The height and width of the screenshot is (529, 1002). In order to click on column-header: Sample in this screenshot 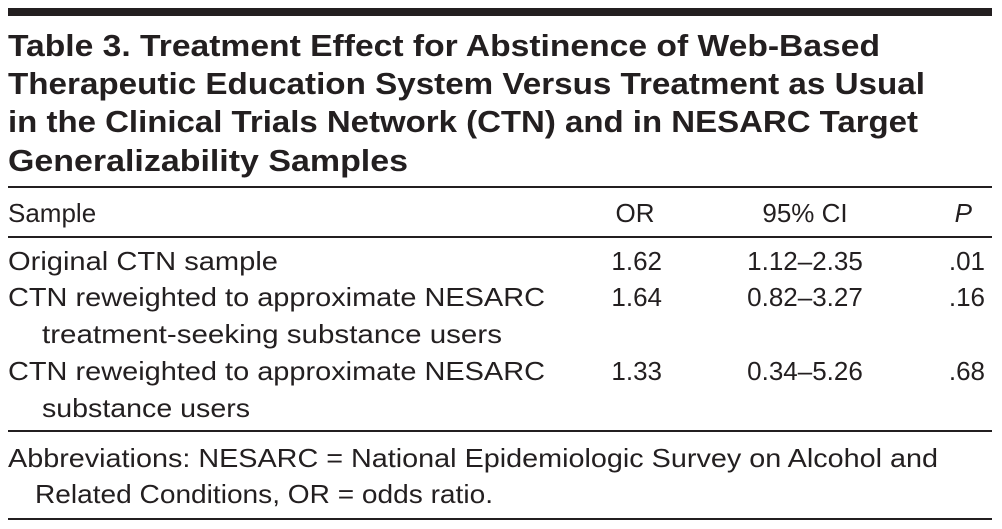, I will do `click(52, 213)`.